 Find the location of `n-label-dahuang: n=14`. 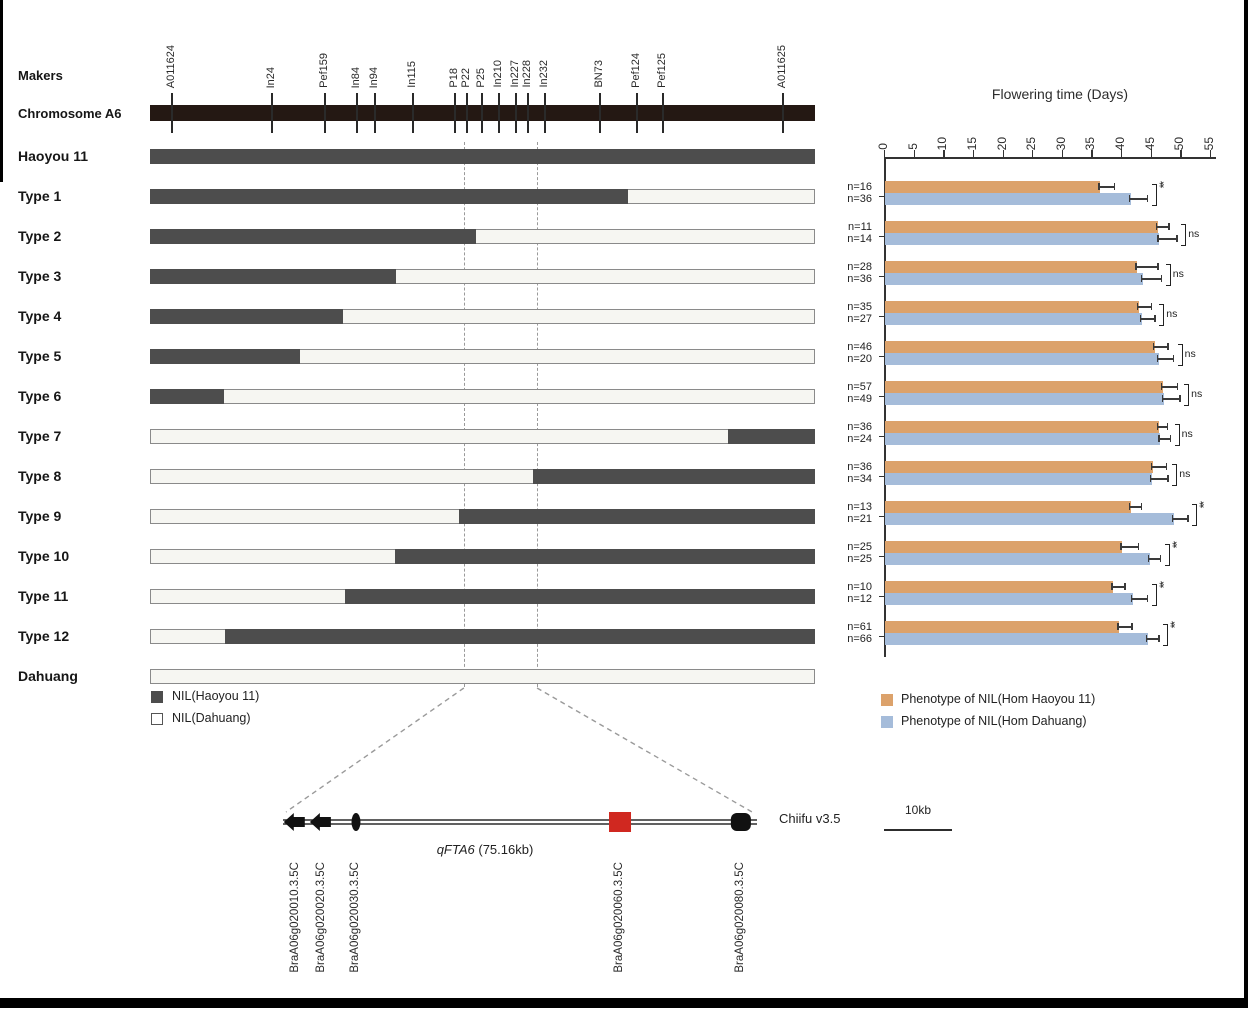

n-label-dahuang: n=14 is located at coordinates (859, 238).